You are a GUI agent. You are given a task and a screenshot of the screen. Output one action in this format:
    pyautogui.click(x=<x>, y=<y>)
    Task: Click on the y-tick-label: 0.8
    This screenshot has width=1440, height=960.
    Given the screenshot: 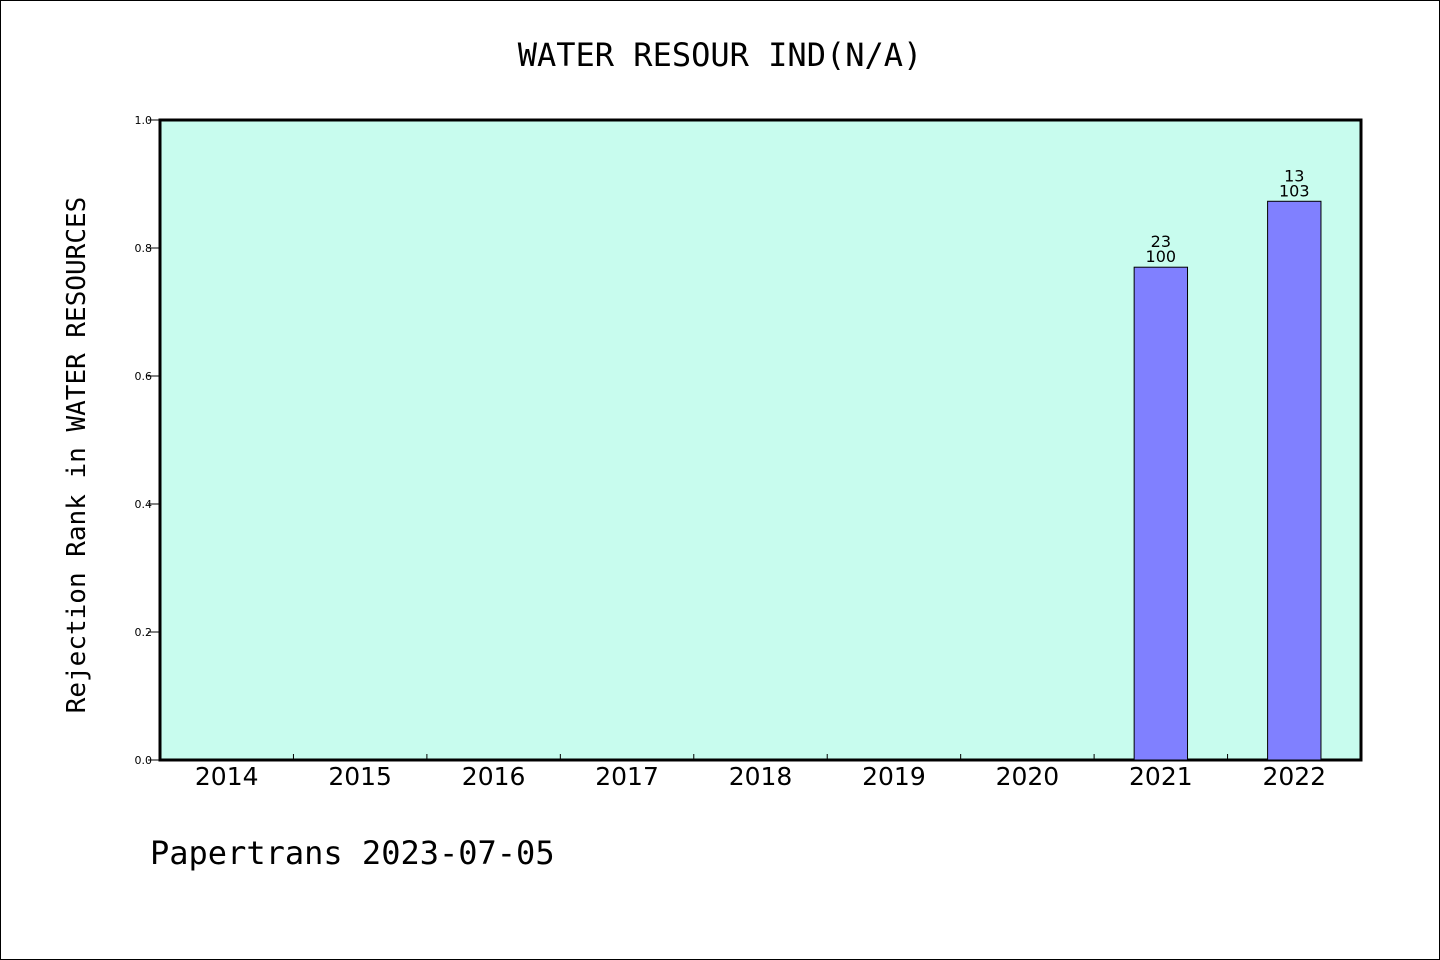 What is the action you would take?
    pyautogui.click(x=144, y=248)
    